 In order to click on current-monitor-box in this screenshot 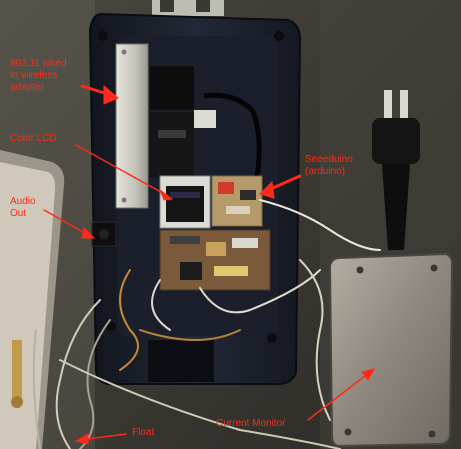, I will do `click(391, 350)`.